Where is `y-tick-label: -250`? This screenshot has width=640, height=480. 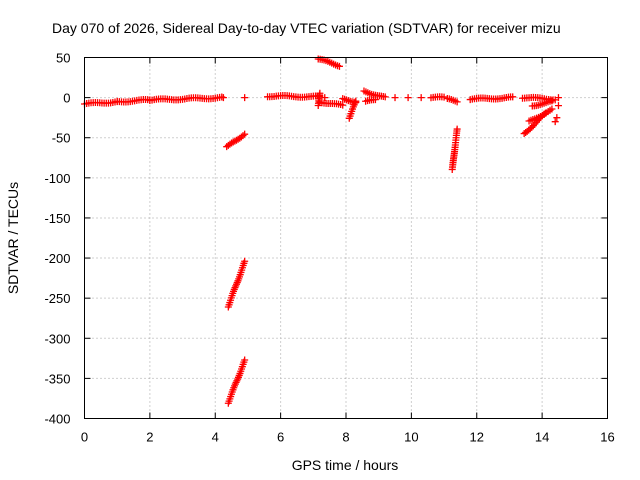 y-tick-label: -250 is located at coordinates (57, 298).